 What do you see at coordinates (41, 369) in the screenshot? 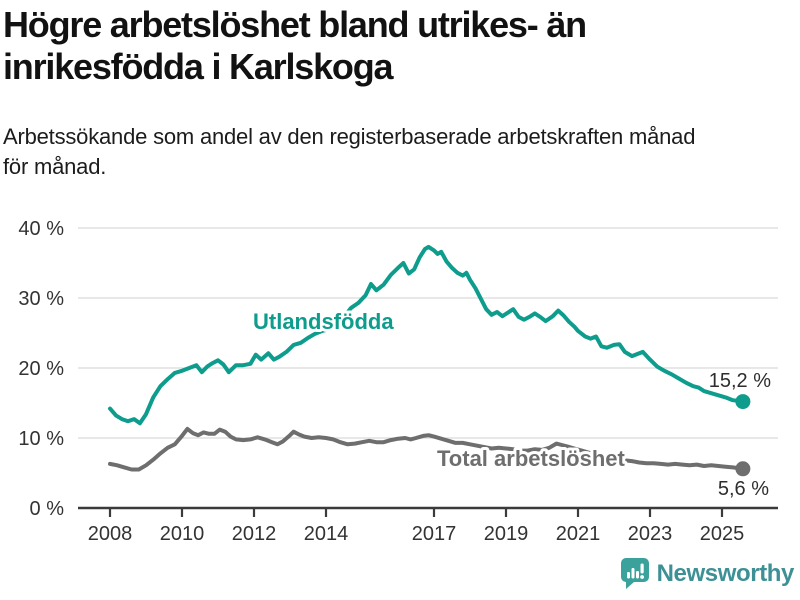
I see `y-axis-label: 20 %` at bounding box center [41, 369].